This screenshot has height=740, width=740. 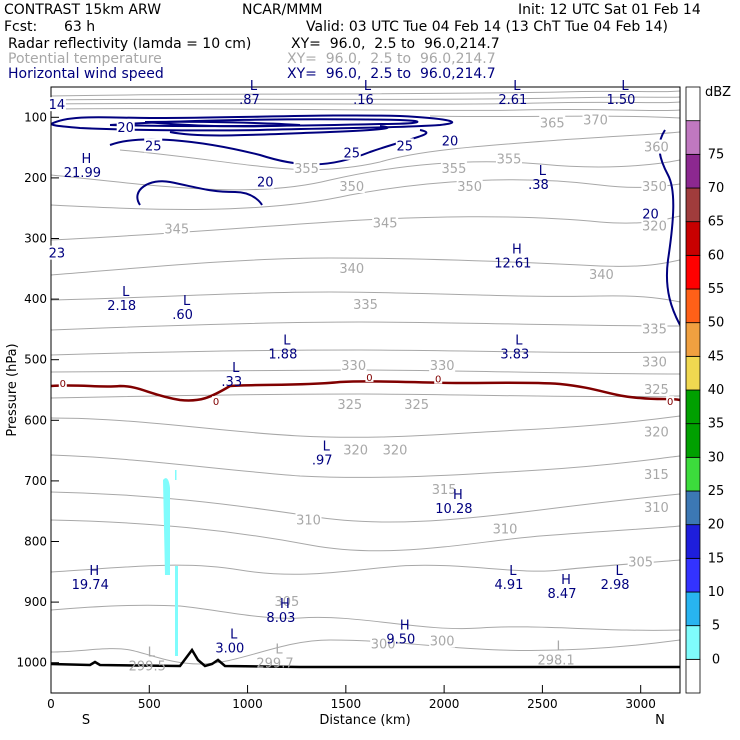 I want to click on org-name: NCAR/MMM, so click(x=282, y=10).